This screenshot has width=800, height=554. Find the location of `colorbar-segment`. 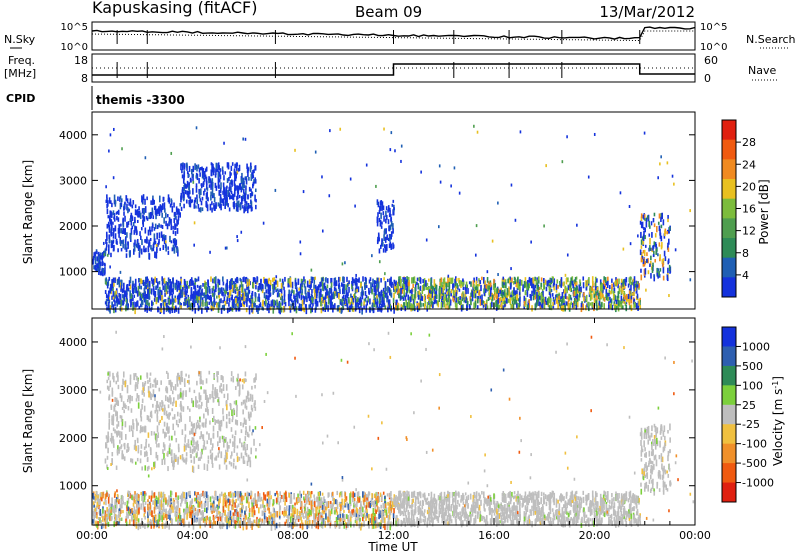

colorbar-segment is located at coordinates (729, 267).